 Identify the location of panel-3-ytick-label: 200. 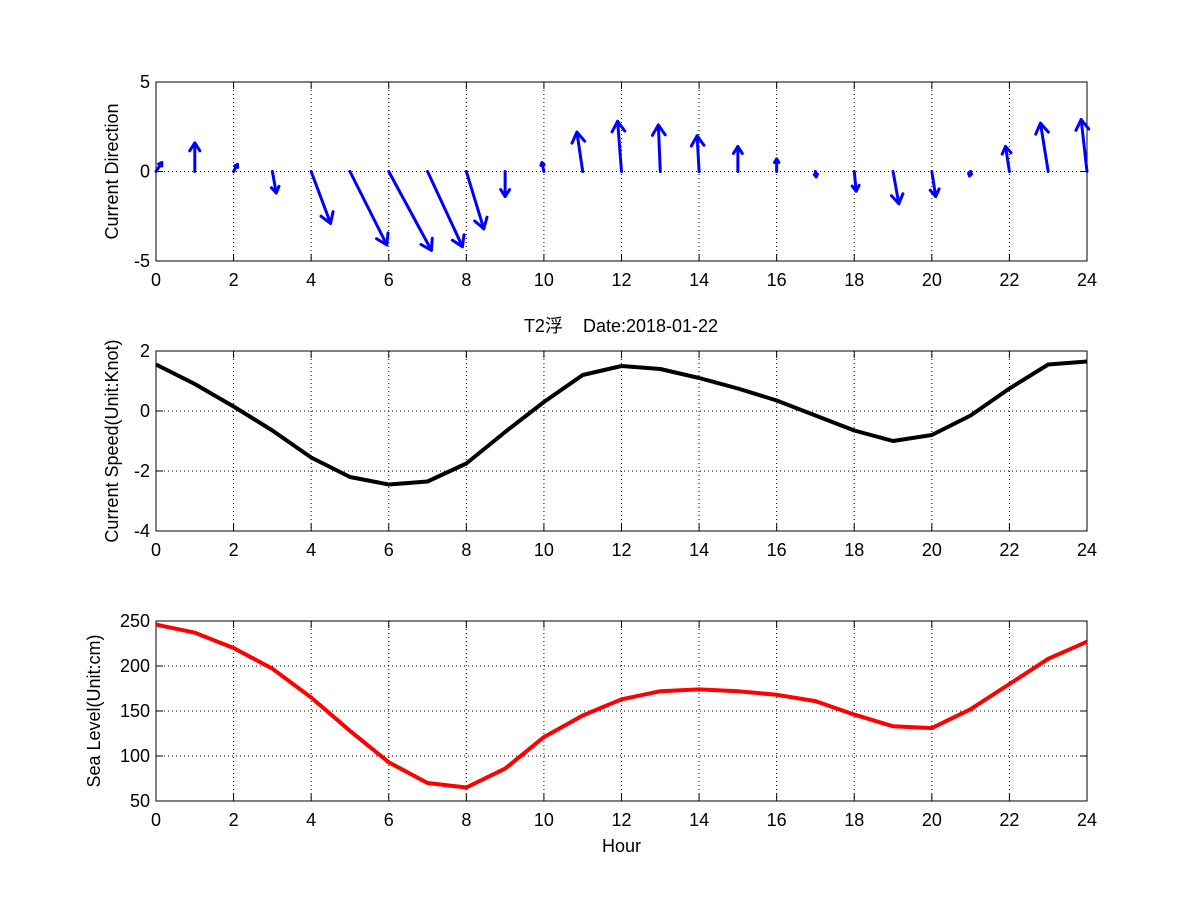
(135, 666).